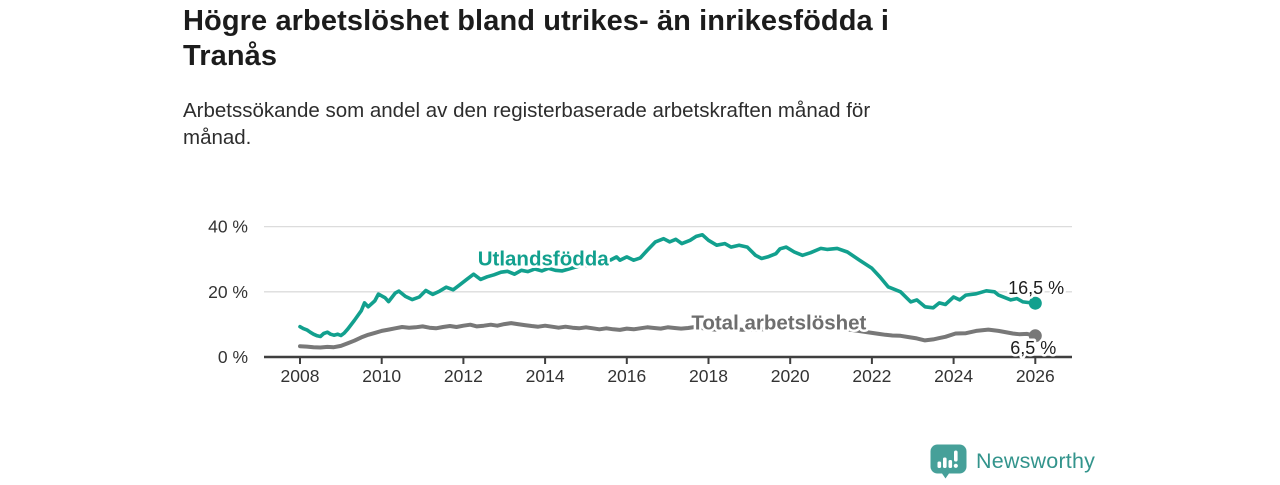  What do you see at coordinates (228, 227) in the screenshot?
I see `y-tick-label-40: 40 %` at bounding box center [228, 227].